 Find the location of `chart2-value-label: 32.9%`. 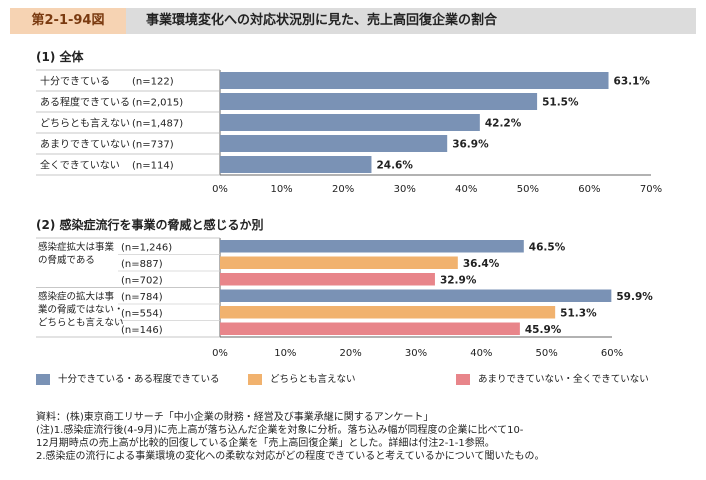

chart2-value-label: 32.9% is located at coordinates (458, 280).